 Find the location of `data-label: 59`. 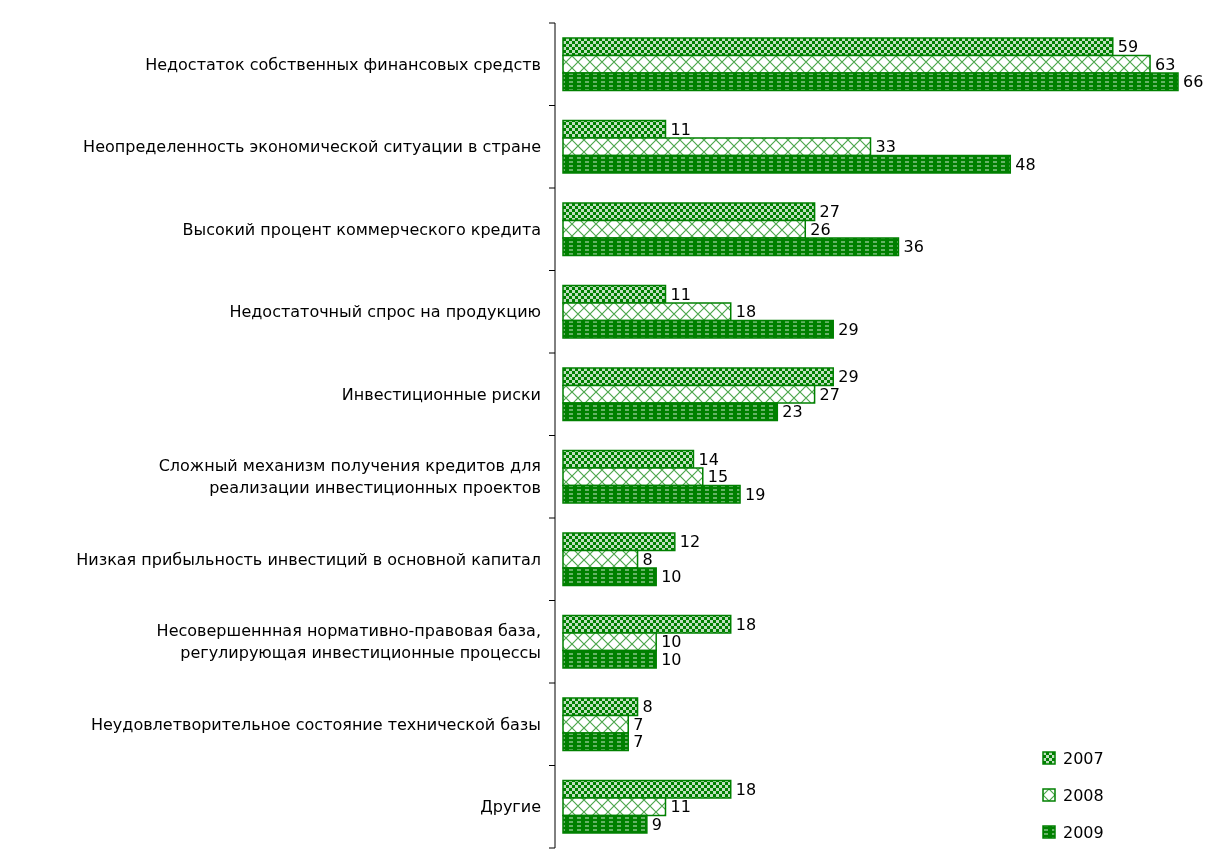

data-label: 59 is located at coordinates (1128, 47).